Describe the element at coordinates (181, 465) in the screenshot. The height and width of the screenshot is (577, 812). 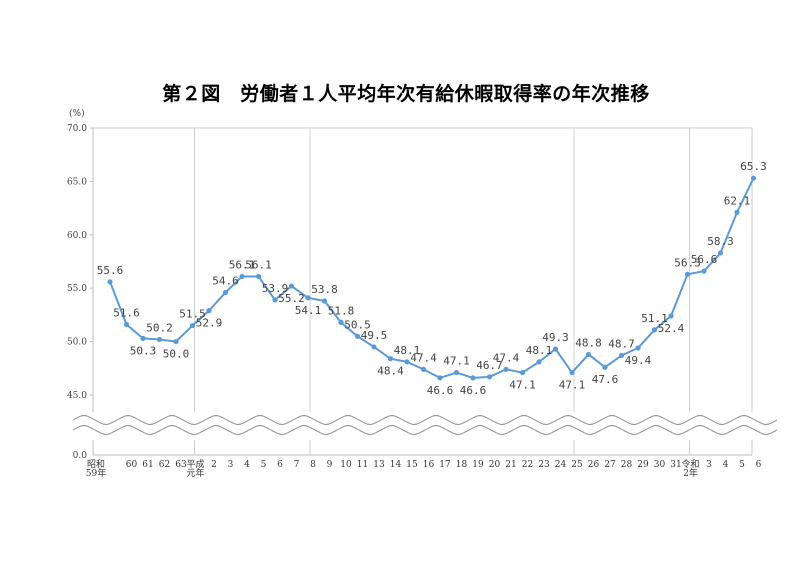
I see `x-tick-label: 63` at that location.